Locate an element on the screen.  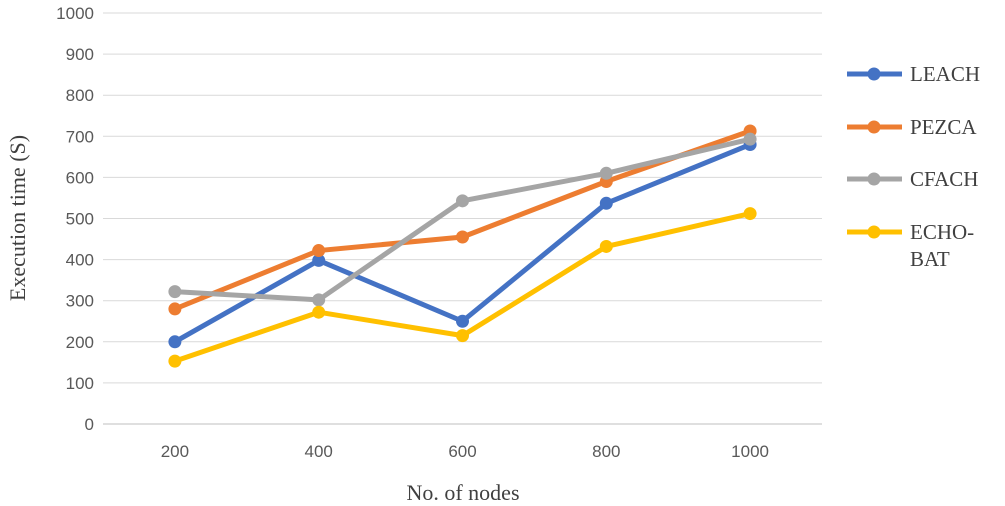
y-tick-label: 1000 is located at coordinates (75, 13).